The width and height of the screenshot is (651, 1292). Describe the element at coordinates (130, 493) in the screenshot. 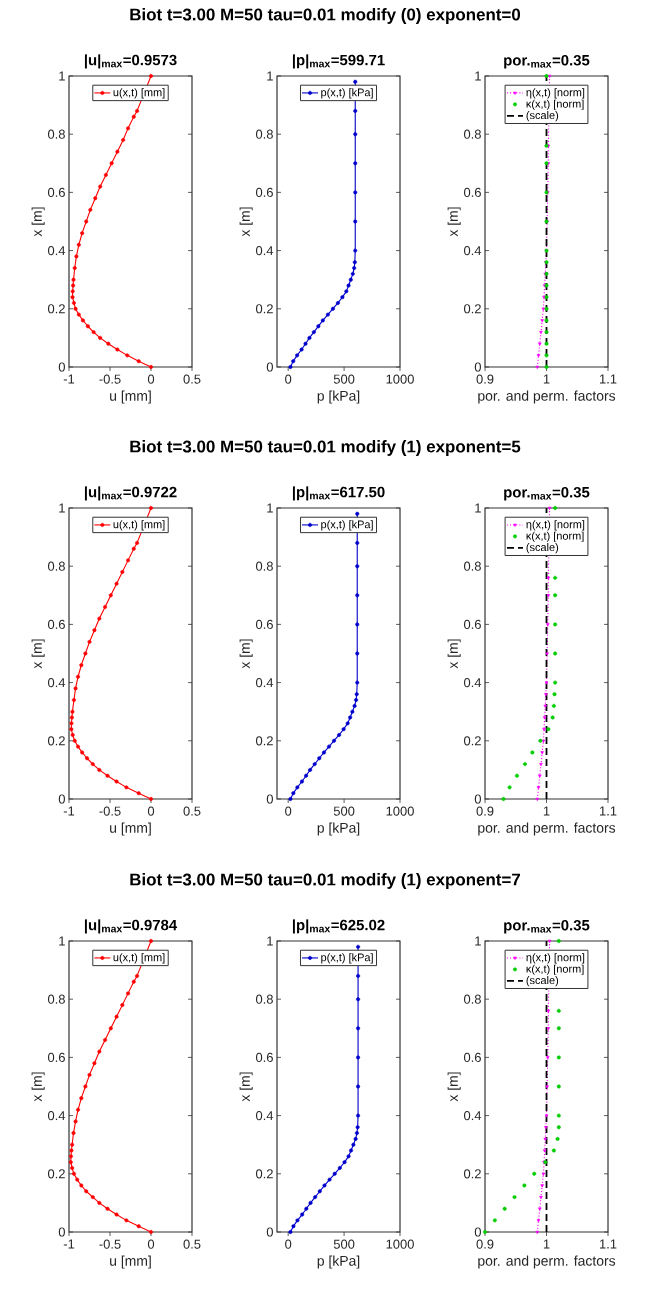

I see `chart-subtitle: |u|$_{max}$=0.9722` at that location.